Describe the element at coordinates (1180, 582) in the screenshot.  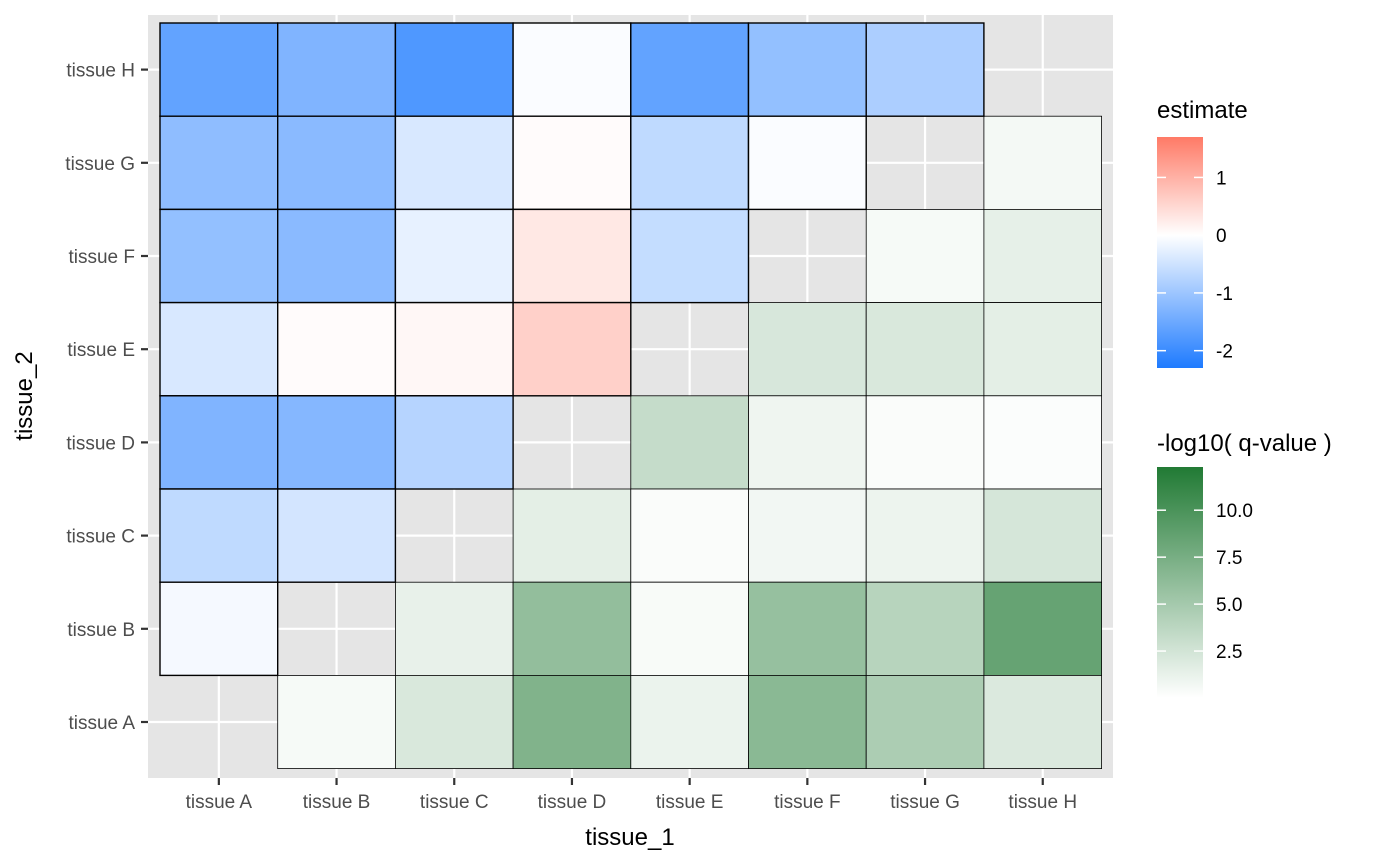
I see `qvalue-colorbar` at that location.